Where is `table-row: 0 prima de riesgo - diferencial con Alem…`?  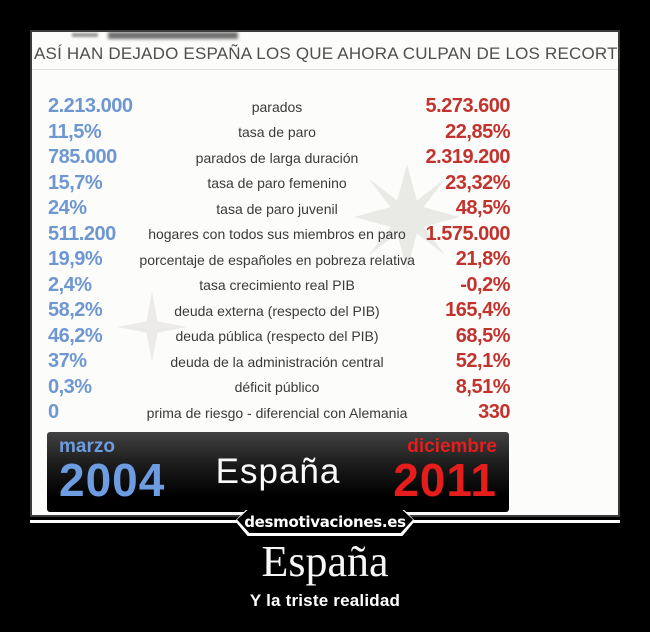
table-row: 0 prima de riesgo - diferencial con Alem… is located at coordinates (279, 413).